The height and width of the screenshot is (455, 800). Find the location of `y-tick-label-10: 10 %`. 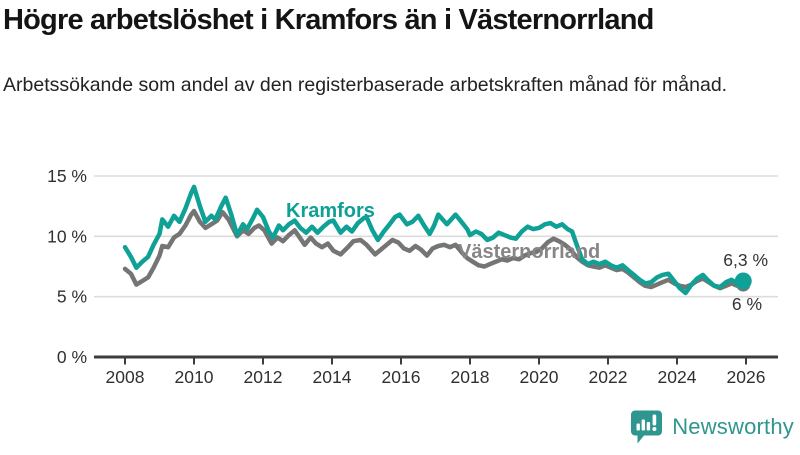

y-tick-label-10: 10 % is located at coordinates (67, 236).